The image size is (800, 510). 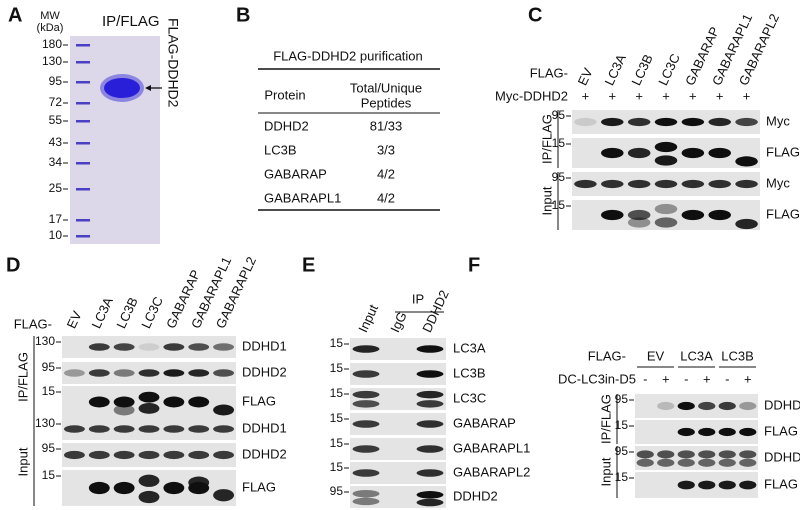 What do you see at coordinates (56, 120) in the screenshot?
I see `marker-label: 55` at bounding box center [56, 120].